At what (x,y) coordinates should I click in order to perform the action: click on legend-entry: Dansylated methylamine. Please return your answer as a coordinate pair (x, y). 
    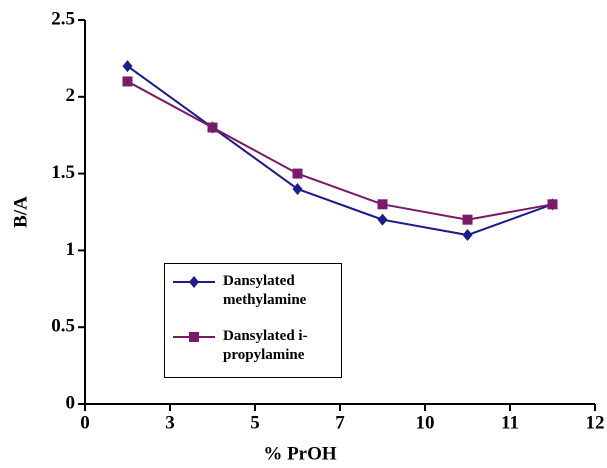
    Looking at the image, I should click on (252, 291).